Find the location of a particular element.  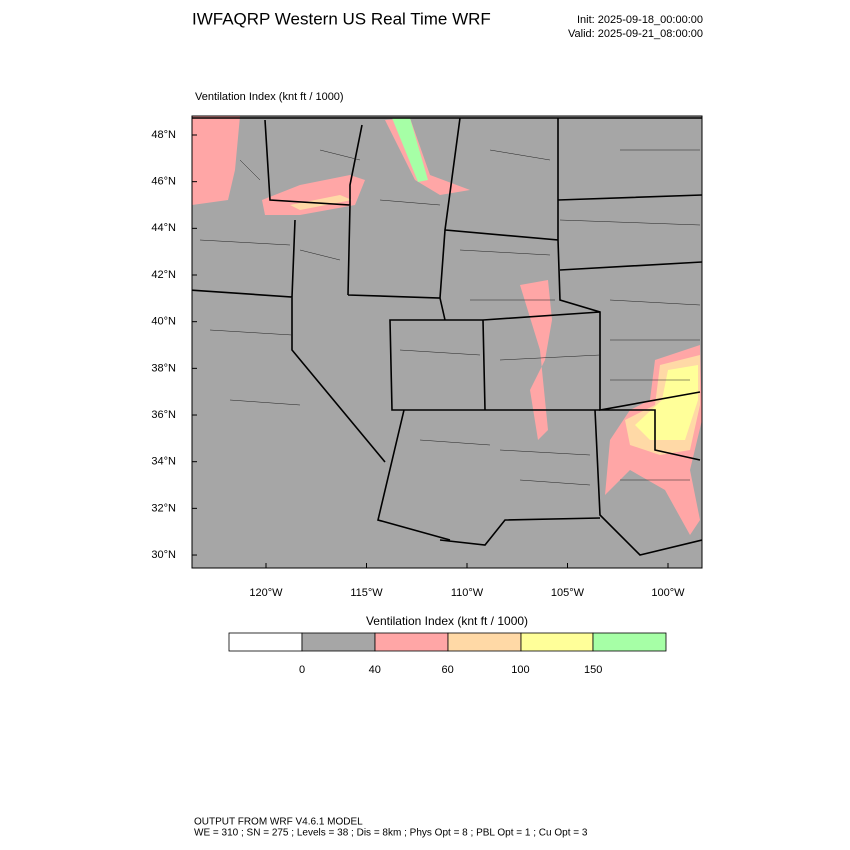

colorbar-title: Ventilation Index (knt ft / 1000) is located at coordinates (447, 621).